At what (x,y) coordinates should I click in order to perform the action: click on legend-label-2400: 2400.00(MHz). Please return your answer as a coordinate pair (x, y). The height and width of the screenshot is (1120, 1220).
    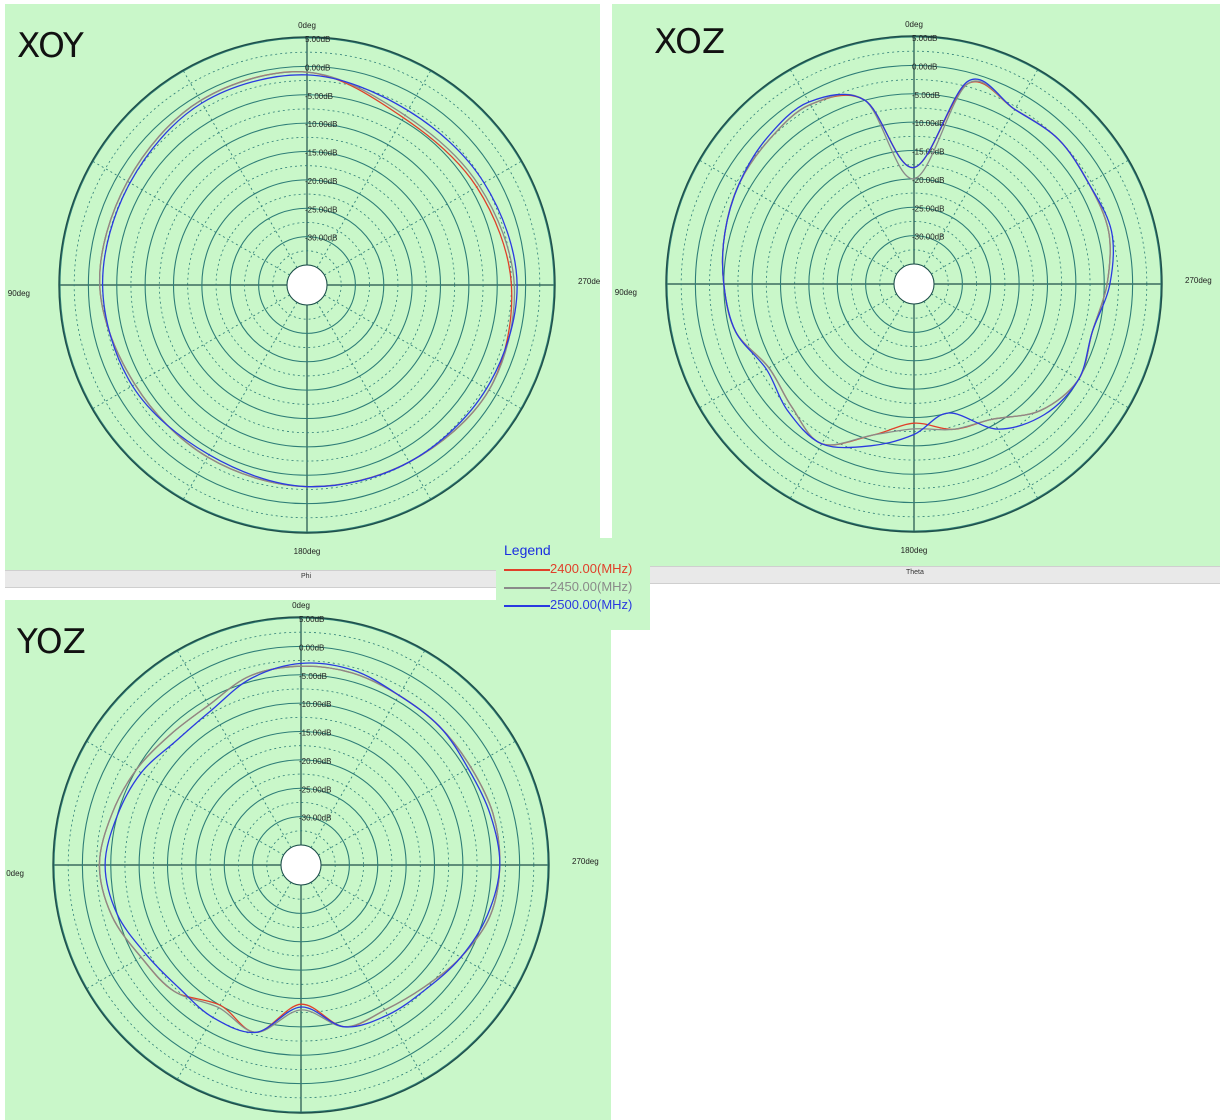
    Looking at the image, I should click on (591, 568).